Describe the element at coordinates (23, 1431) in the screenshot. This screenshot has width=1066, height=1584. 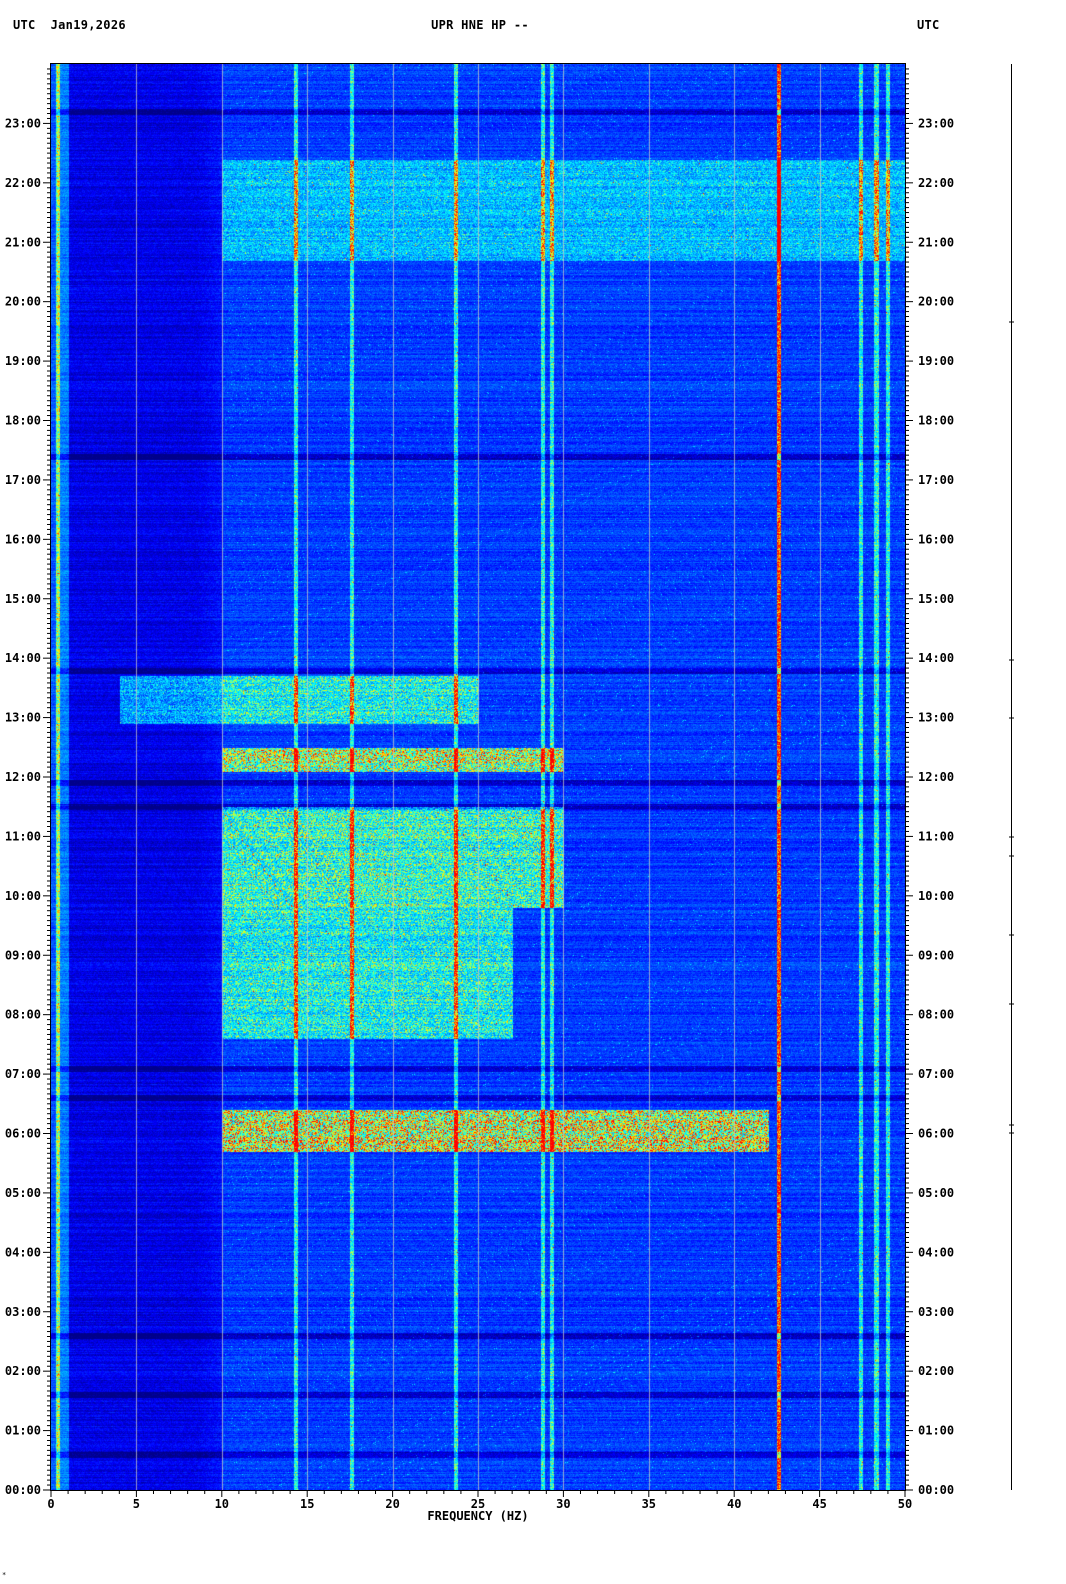
I see `y-tick-label-left: 01:00` at that location.